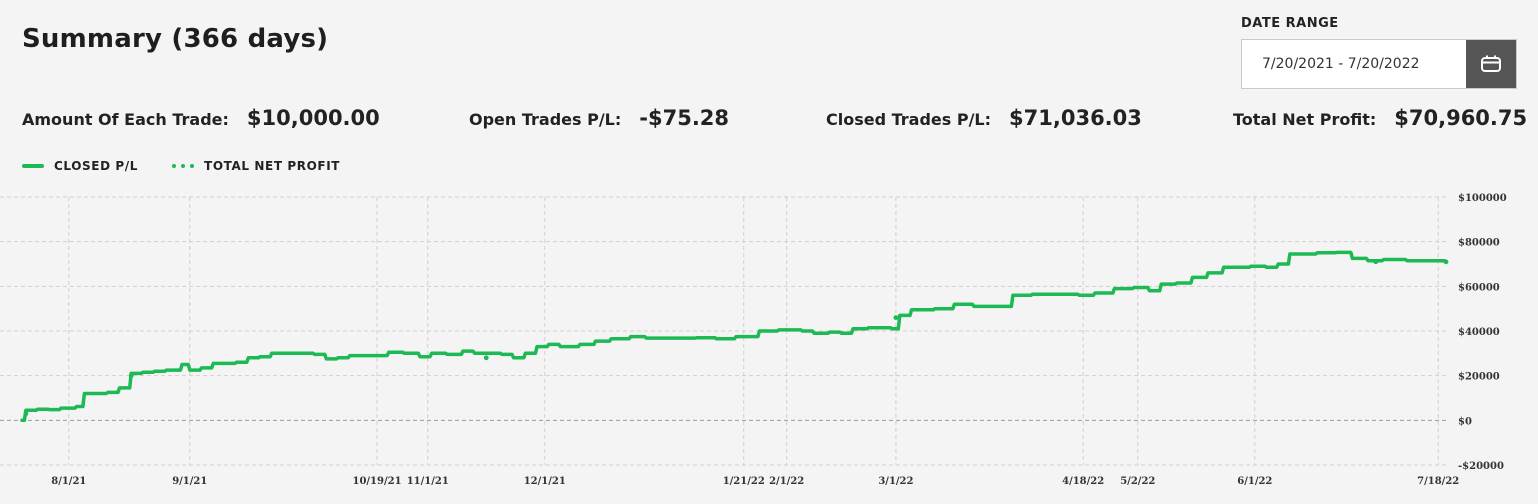 This screenshot has width=1538, height=504. I want to click on stat-label: Total Net Profit:, so click(1305, 119).